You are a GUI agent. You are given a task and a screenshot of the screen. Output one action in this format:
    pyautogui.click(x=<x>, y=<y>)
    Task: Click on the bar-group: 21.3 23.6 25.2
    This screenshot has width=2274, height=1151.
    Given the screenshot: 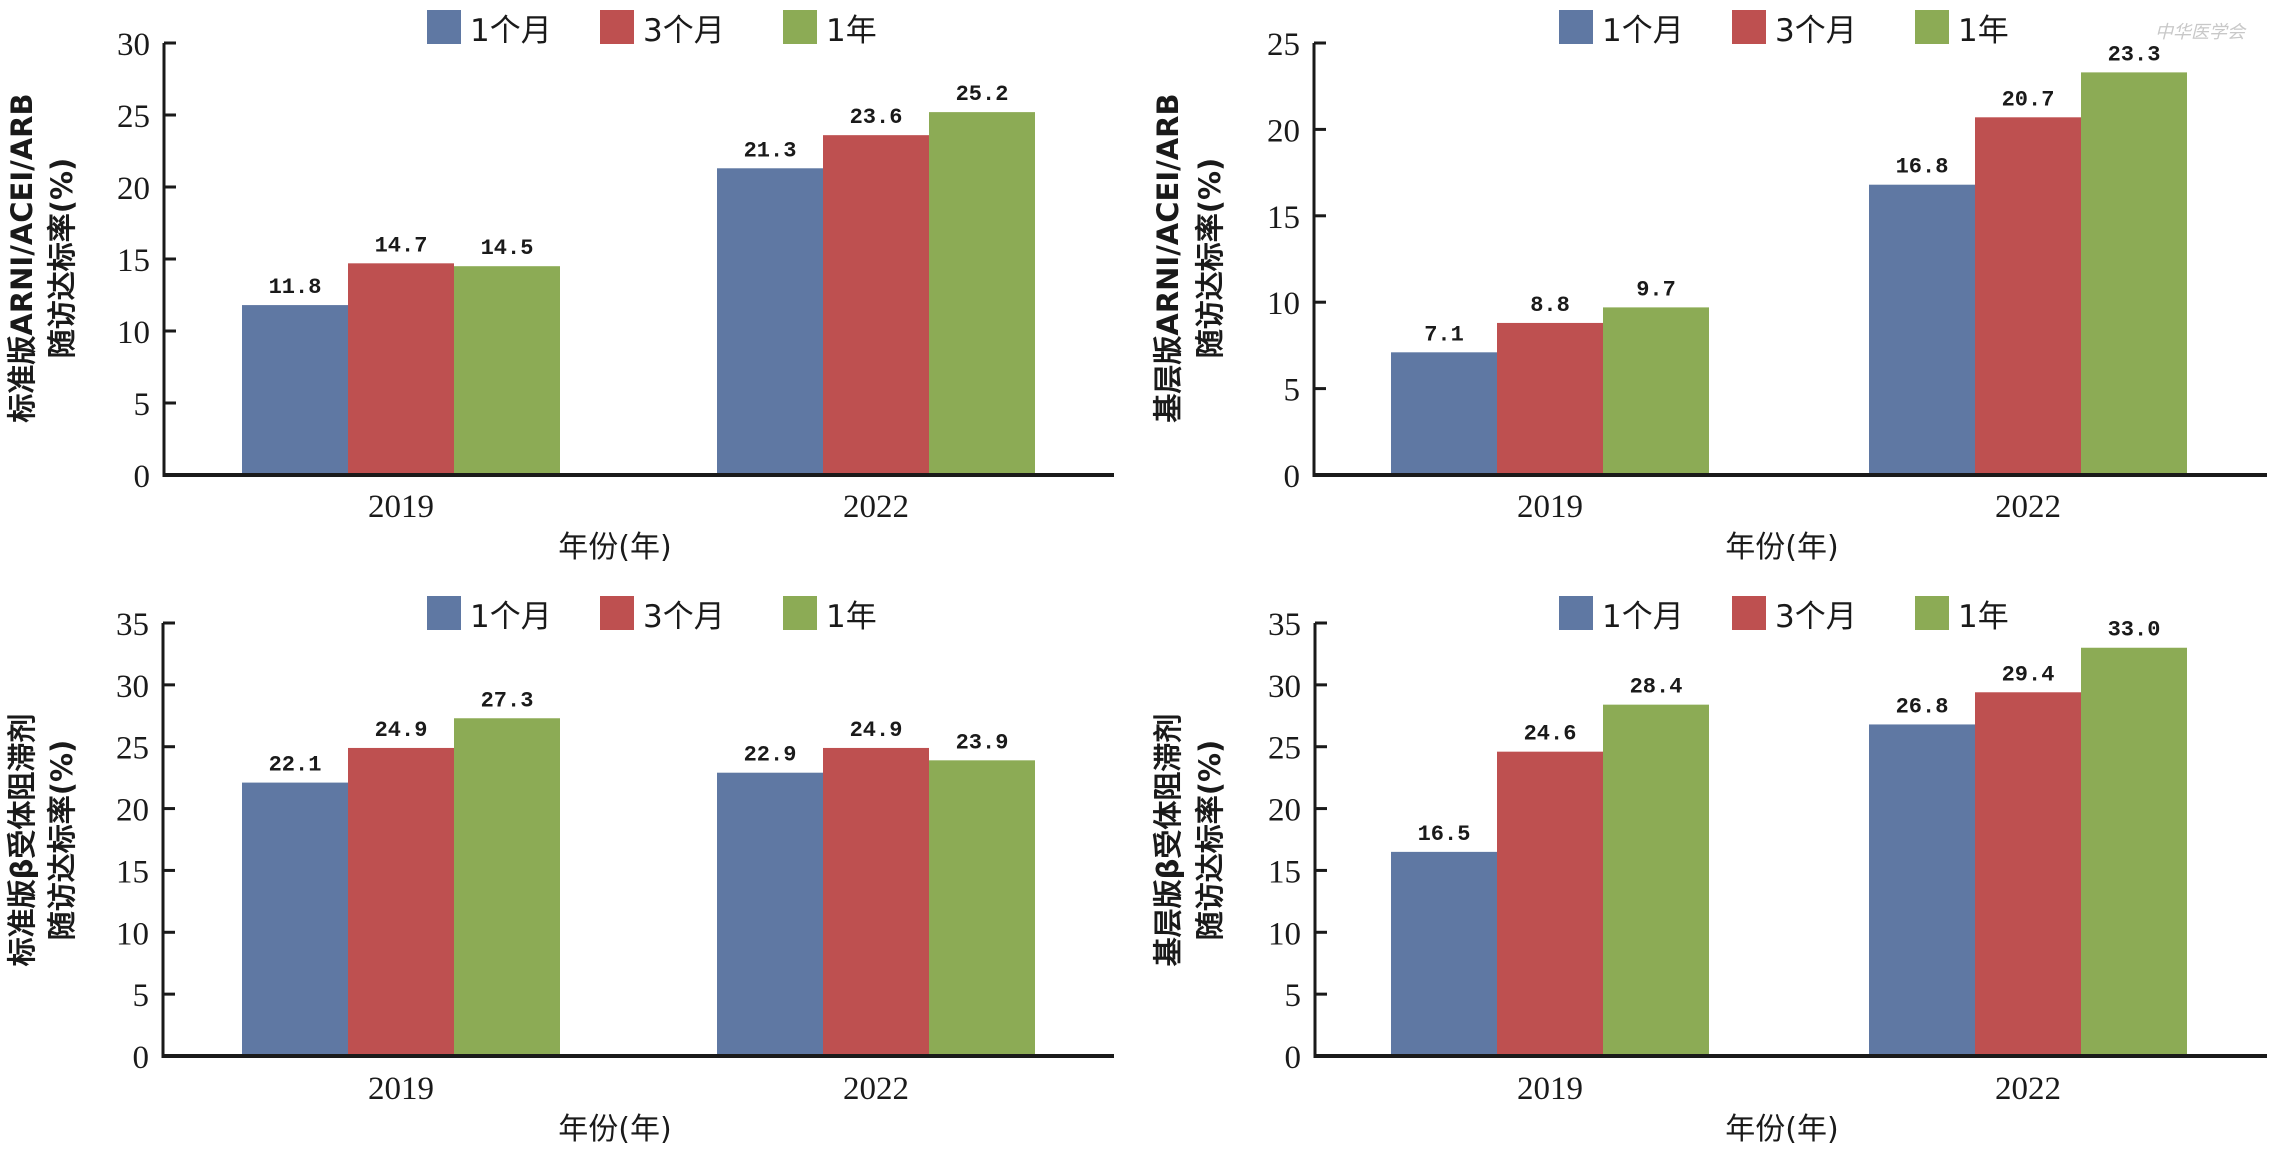 What is the action you would take?
    pyautogui.click(x=876, y=279)
    